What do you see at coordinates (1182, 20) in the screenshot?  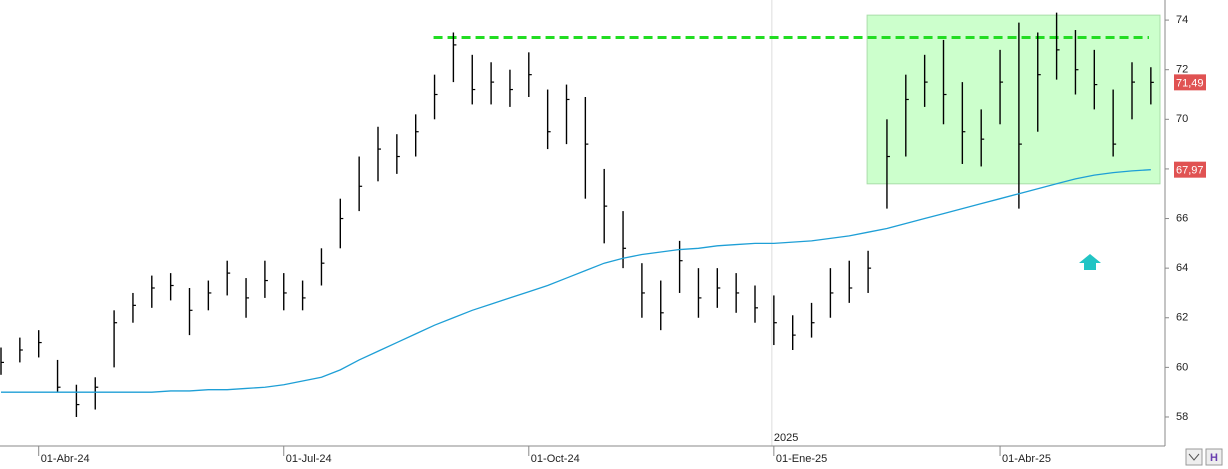 I see `y-tick-label: 74` at bounding box center [1182, 20].